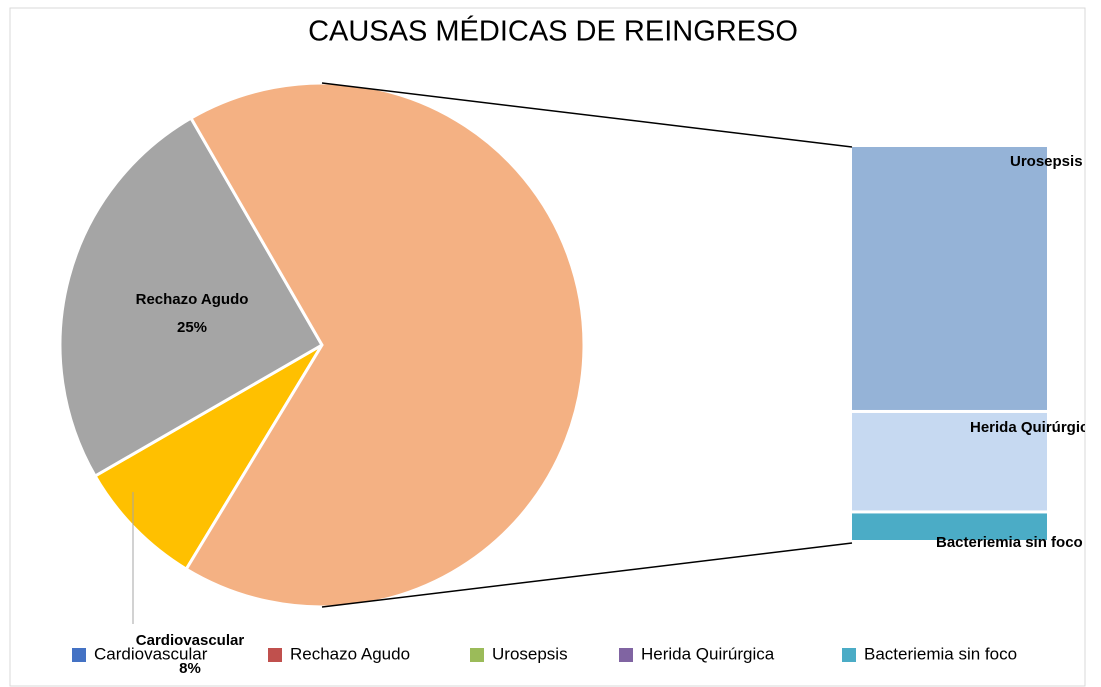 The width and height of the screenshot is (1101, 687). Describe the element at coordinates (192, 327) in the screenshot. I see `data-label: 25%` at that location.